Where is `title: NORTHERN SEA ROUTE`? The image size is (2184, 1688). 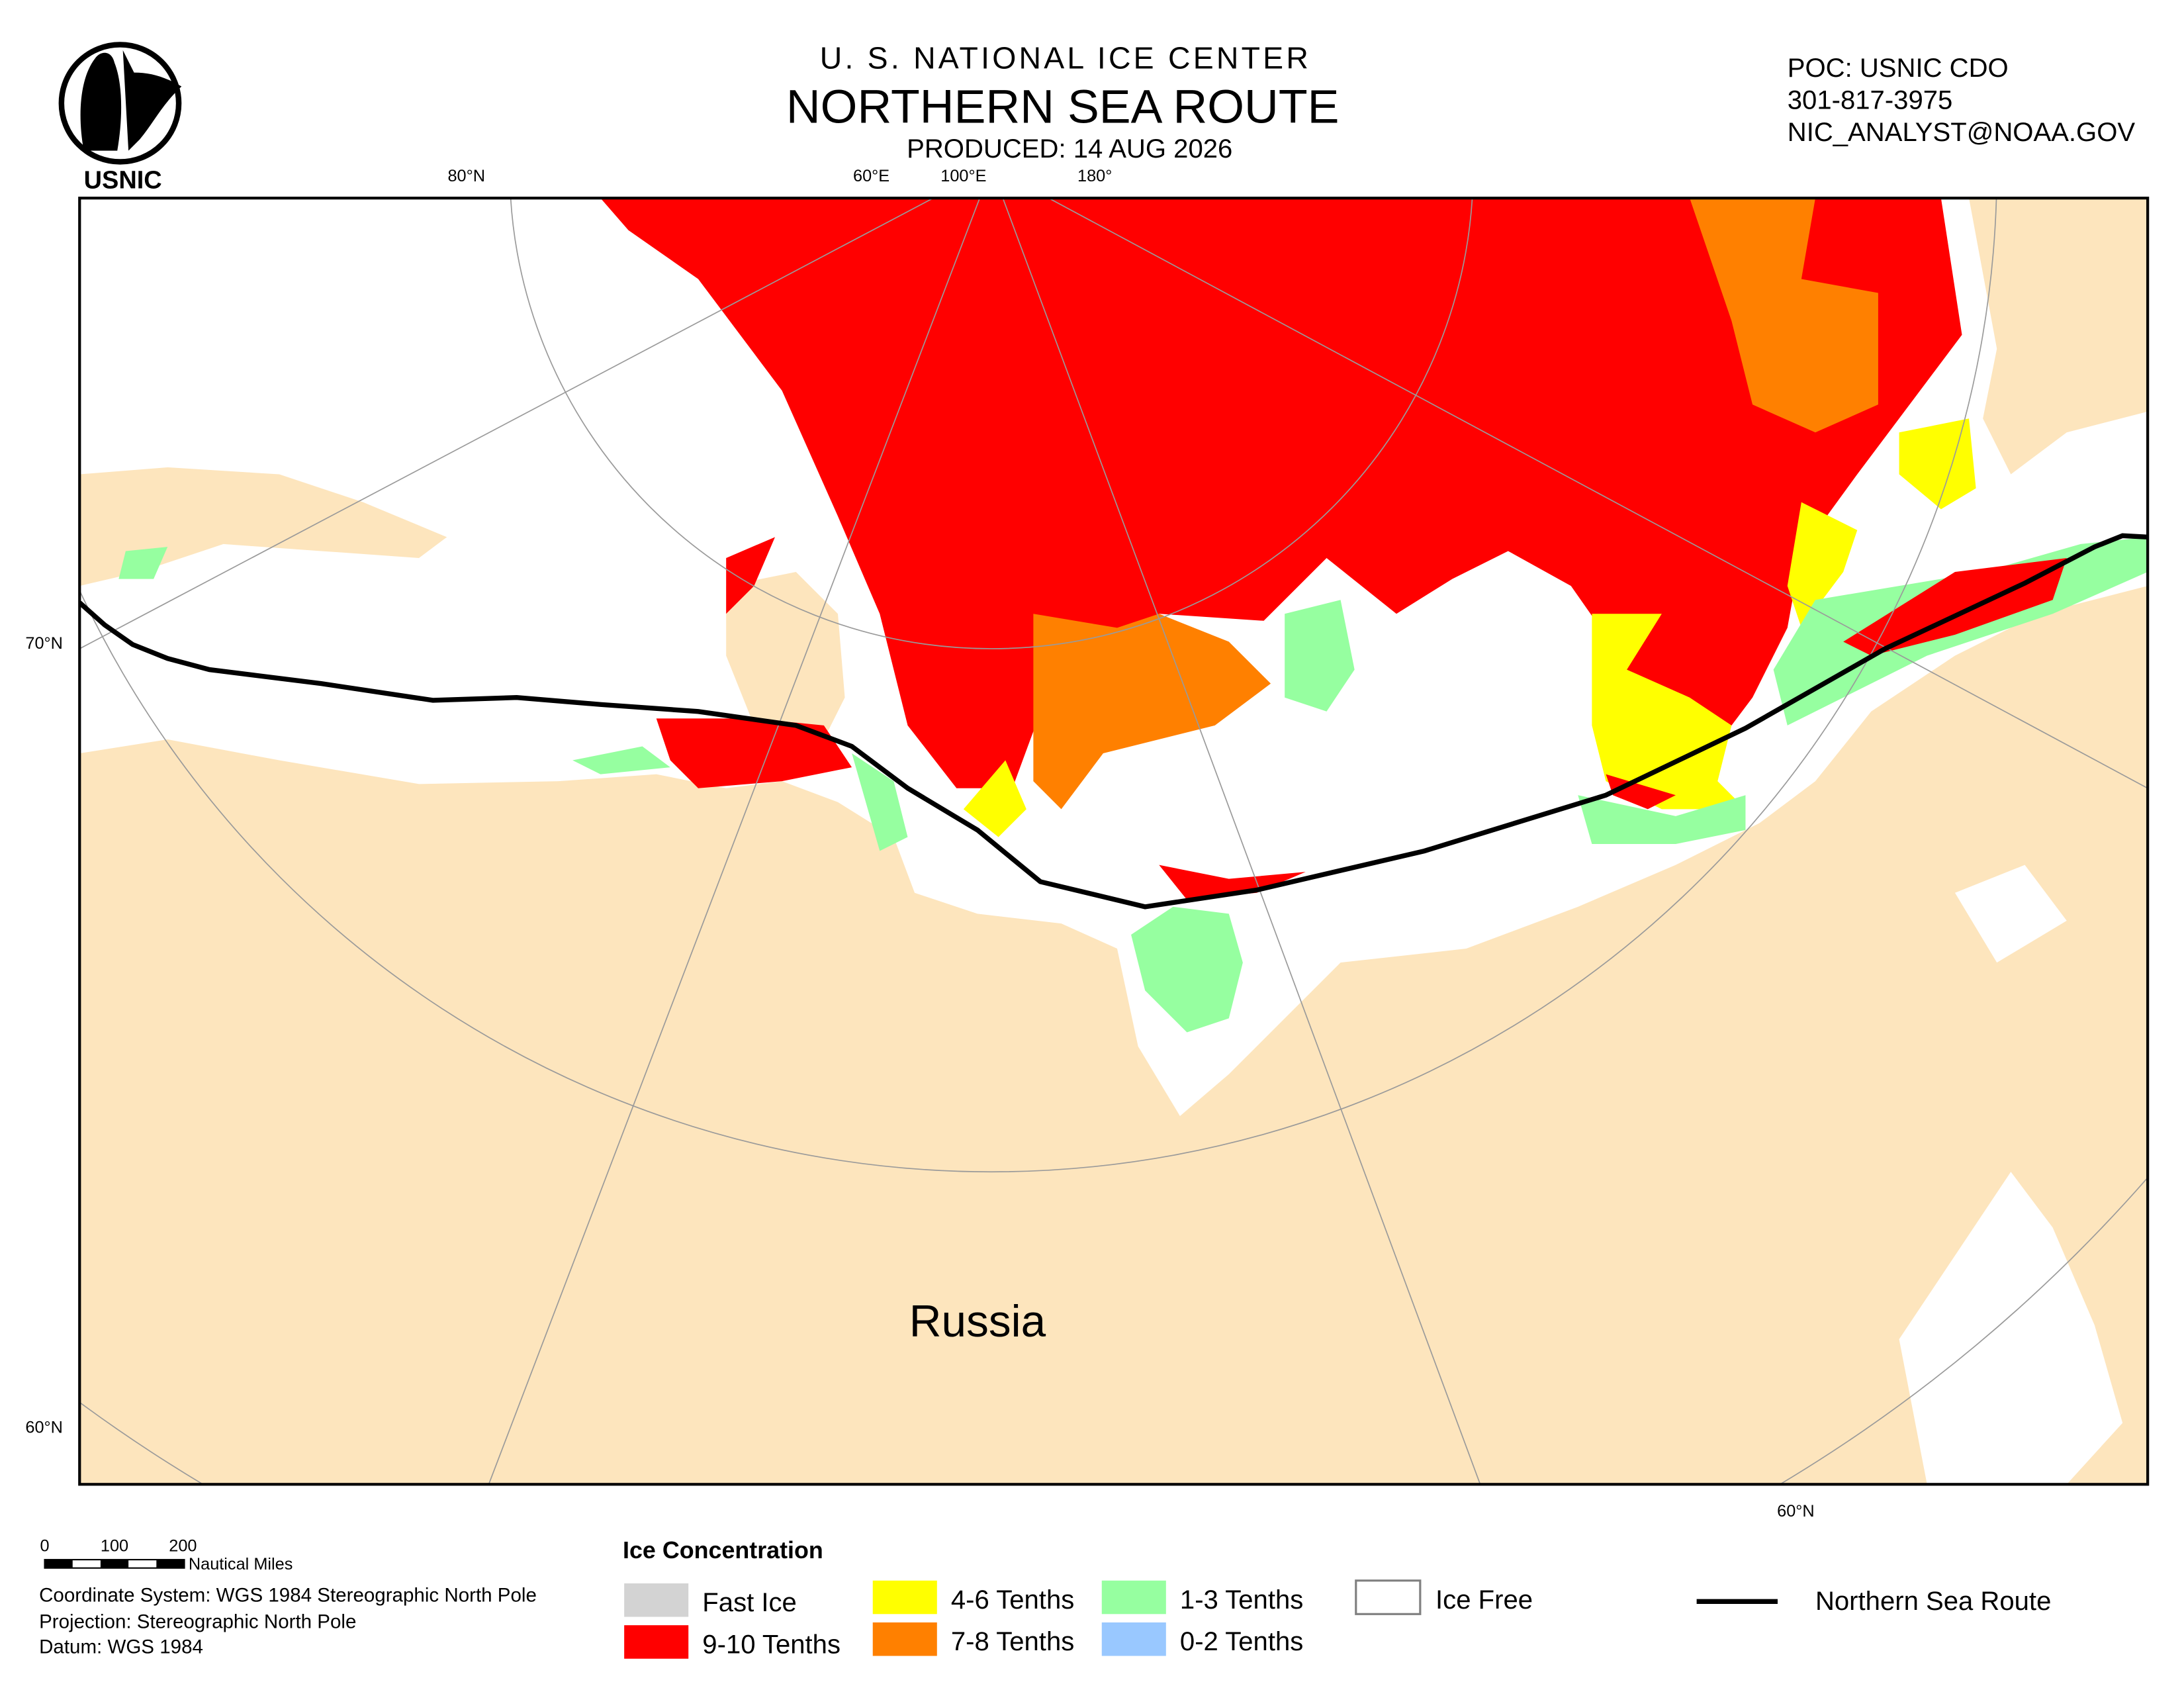 title: NORTHERN SEA ROUTE is located at coordinates (1063, 106).